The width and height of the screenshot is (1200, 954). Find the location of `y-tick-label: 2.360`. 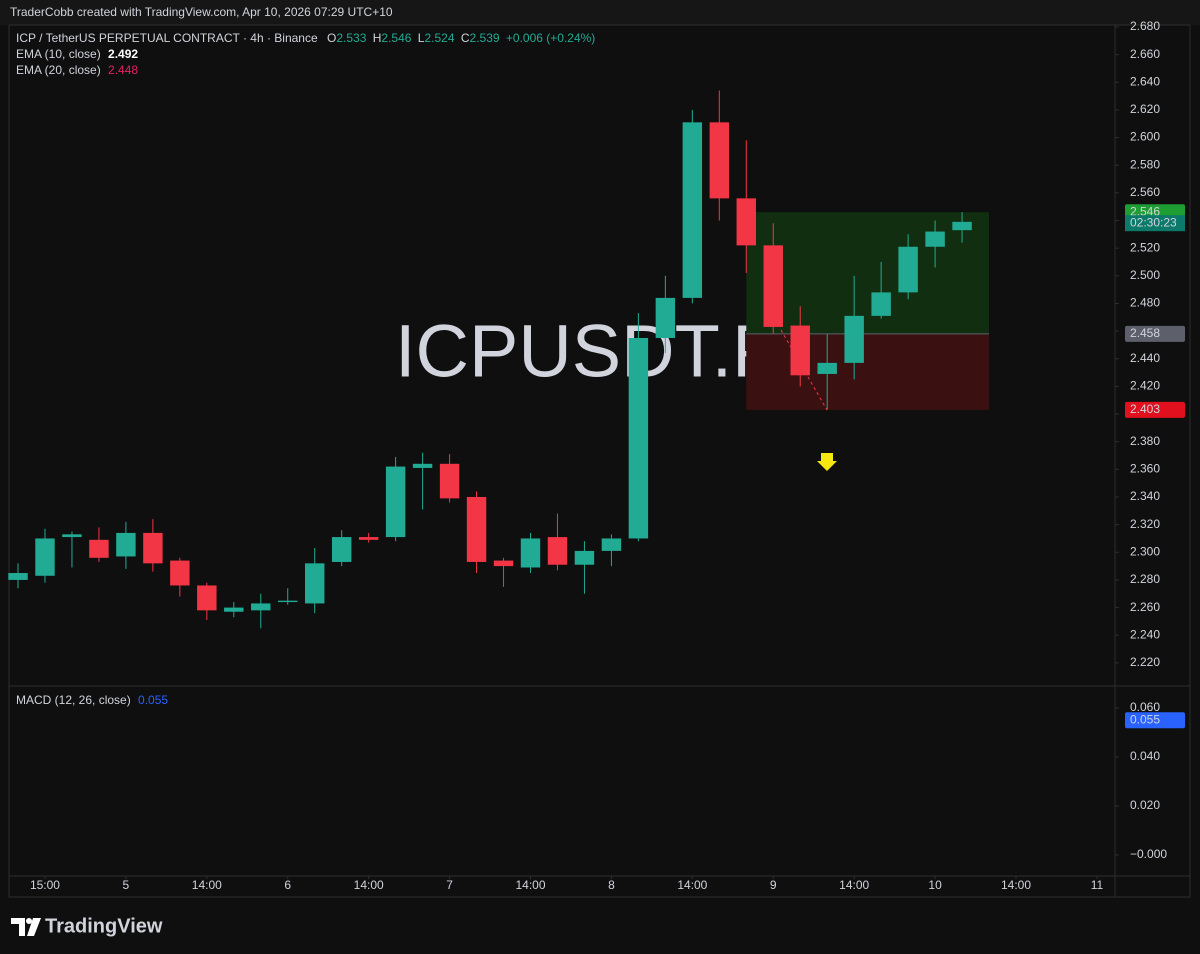

y-tick-label: 2.360 is located at coordinates (1145, 469).